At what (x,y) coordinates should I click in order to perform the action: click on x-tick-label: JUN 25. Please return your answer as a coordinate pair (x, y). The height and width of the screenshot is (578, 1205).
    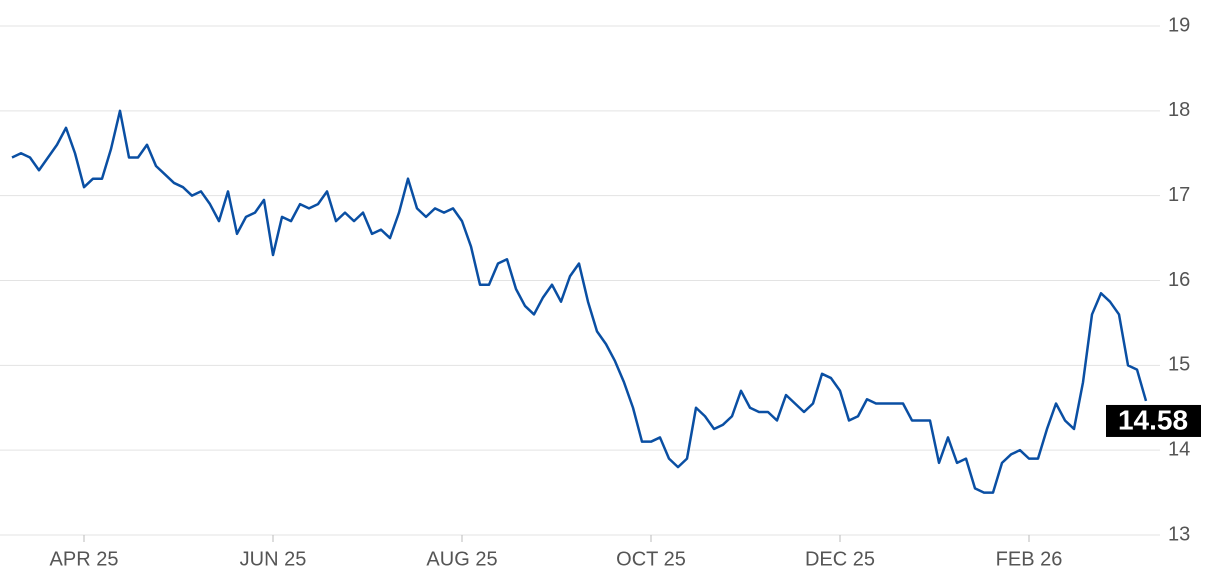
    Looking at the image, I should click on (273, 559).